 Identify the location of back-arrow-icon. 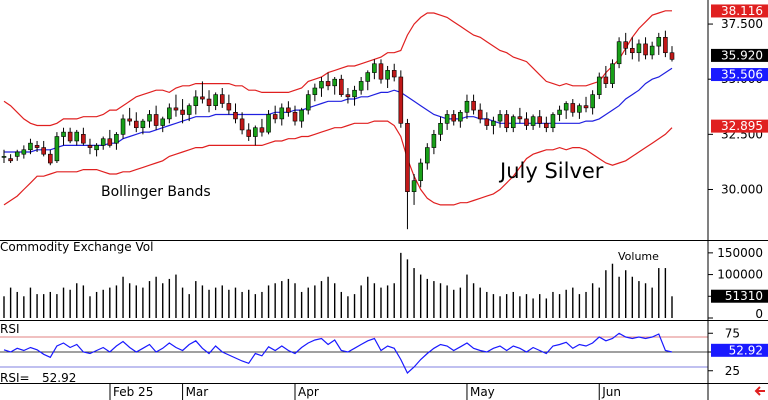
(759, 391).